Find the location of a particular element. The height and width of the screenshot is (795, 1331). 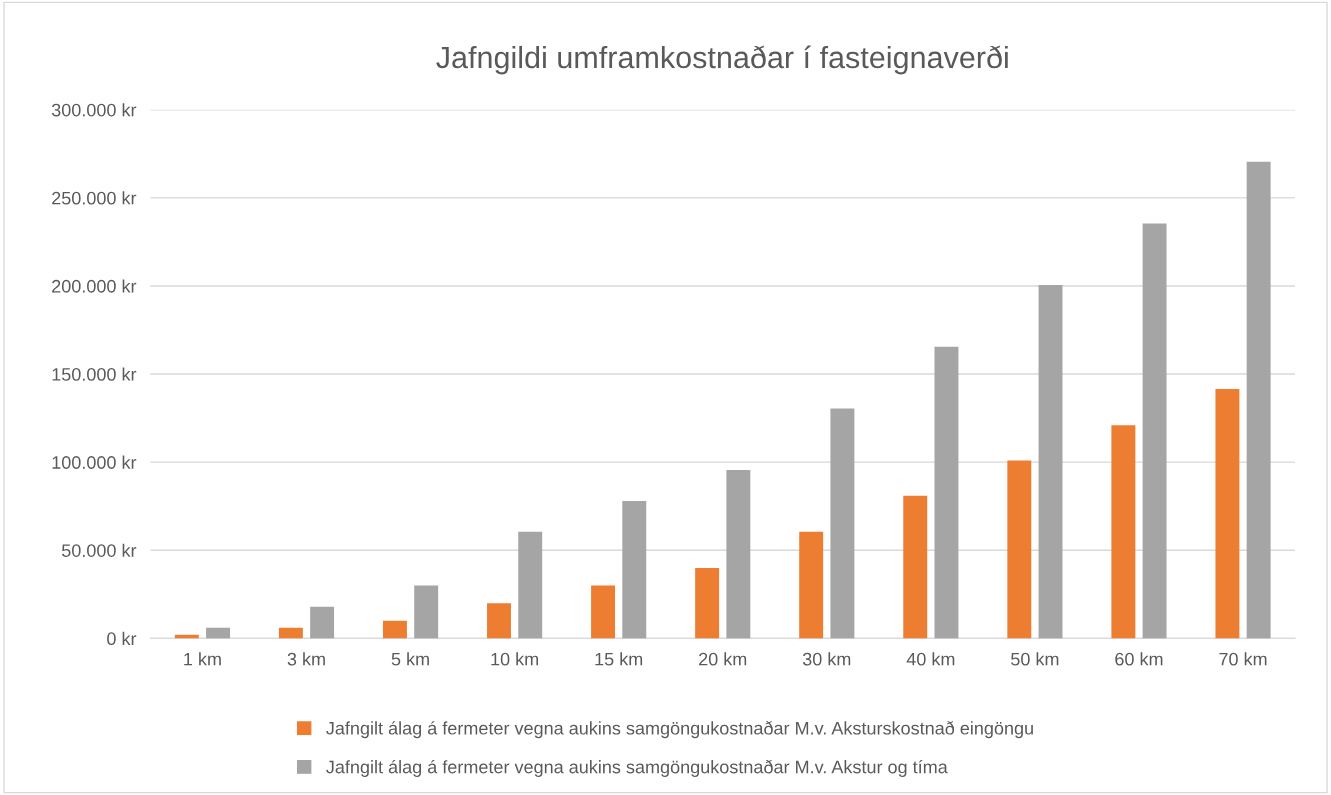

x-tick-label: 20 km is located at coordinates (723, 659).